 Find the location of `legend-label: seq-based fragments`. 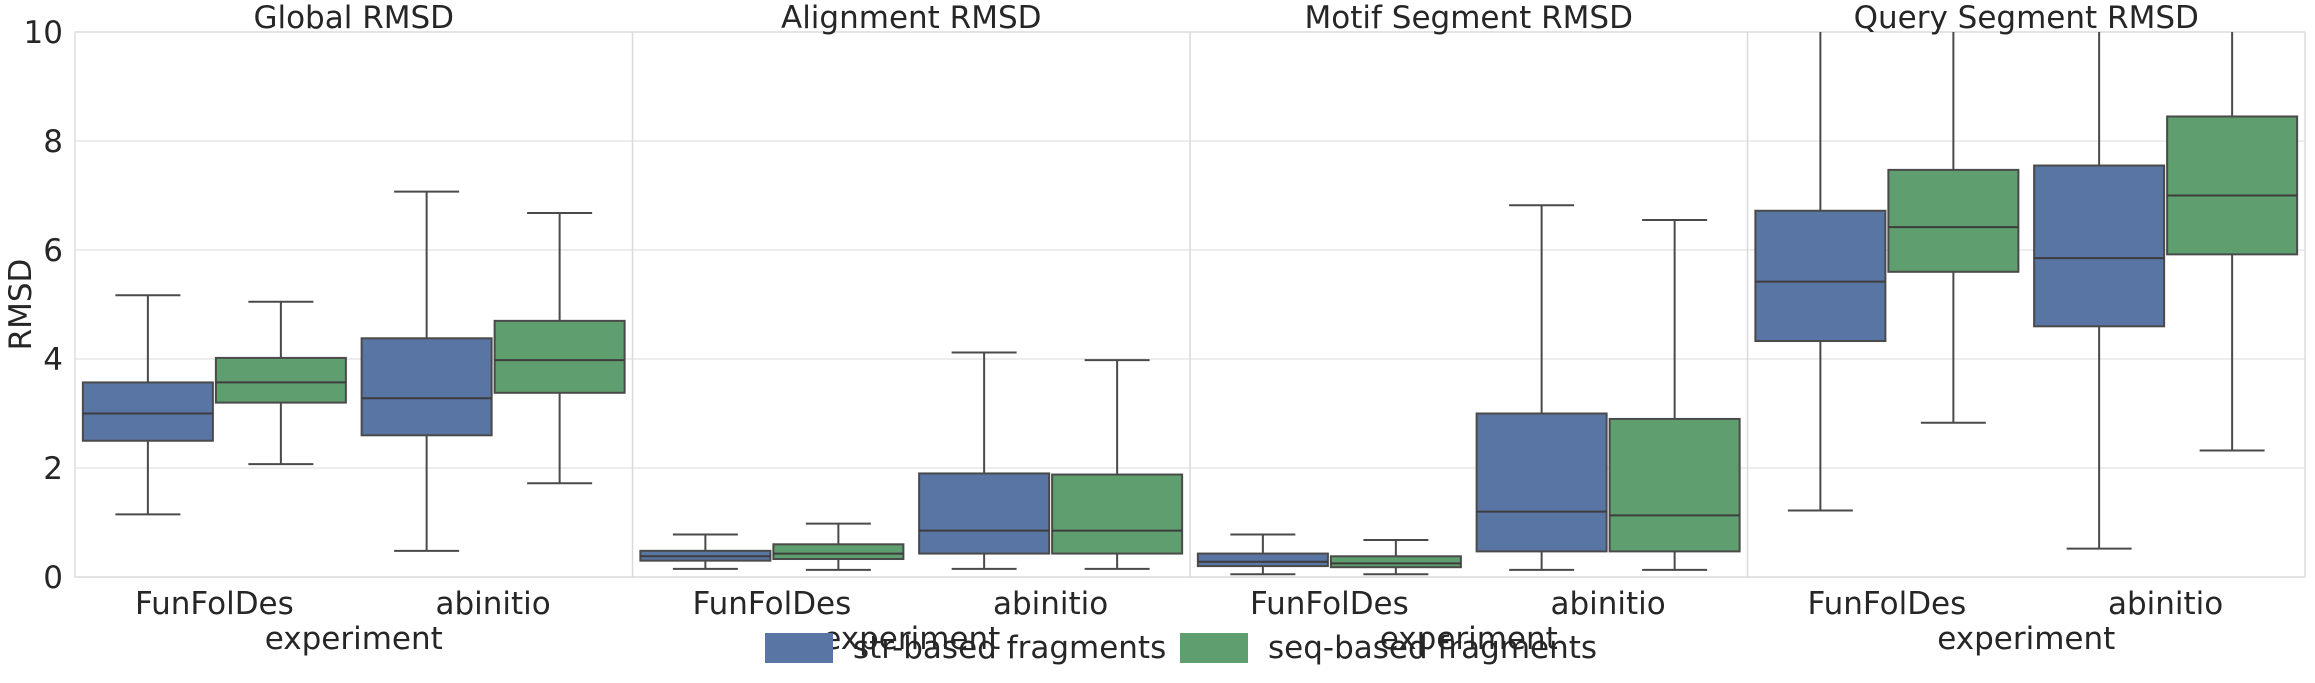

legend-label: seq-based fragments is located at coordinates (1432, 648).